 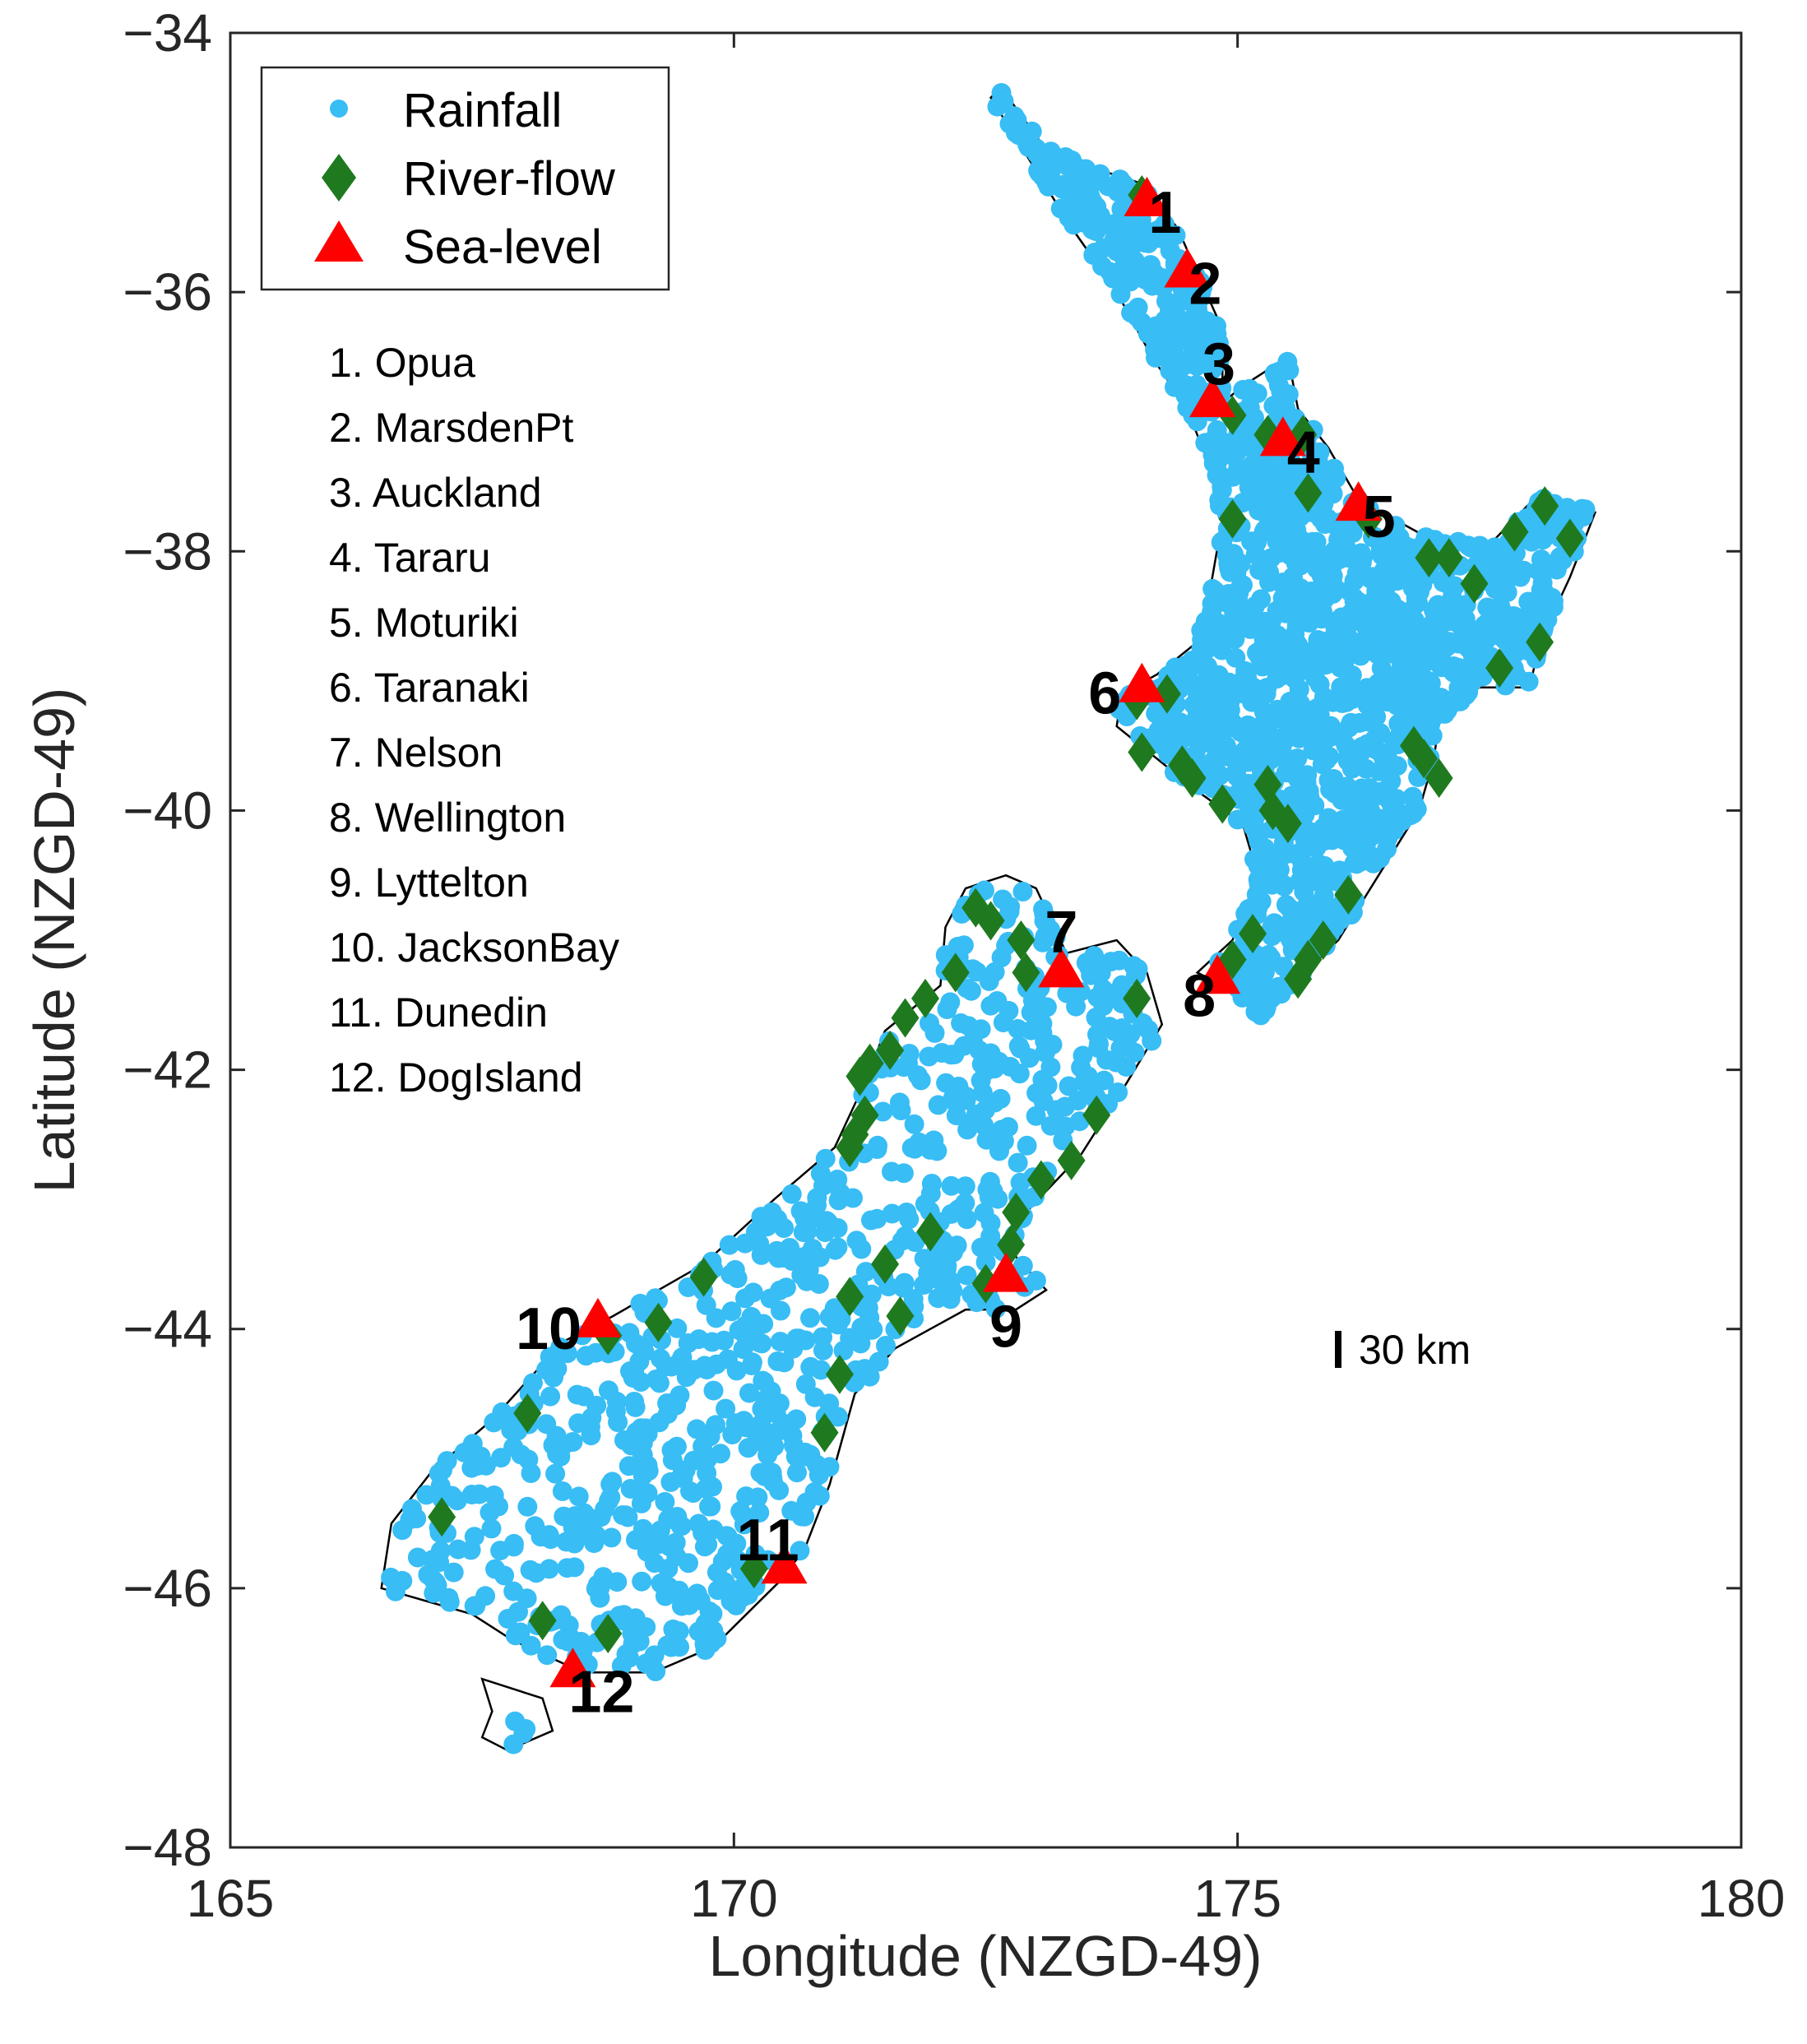 I want to click on legend-river-flow-label: River-flow, so click(x=510, y=179).